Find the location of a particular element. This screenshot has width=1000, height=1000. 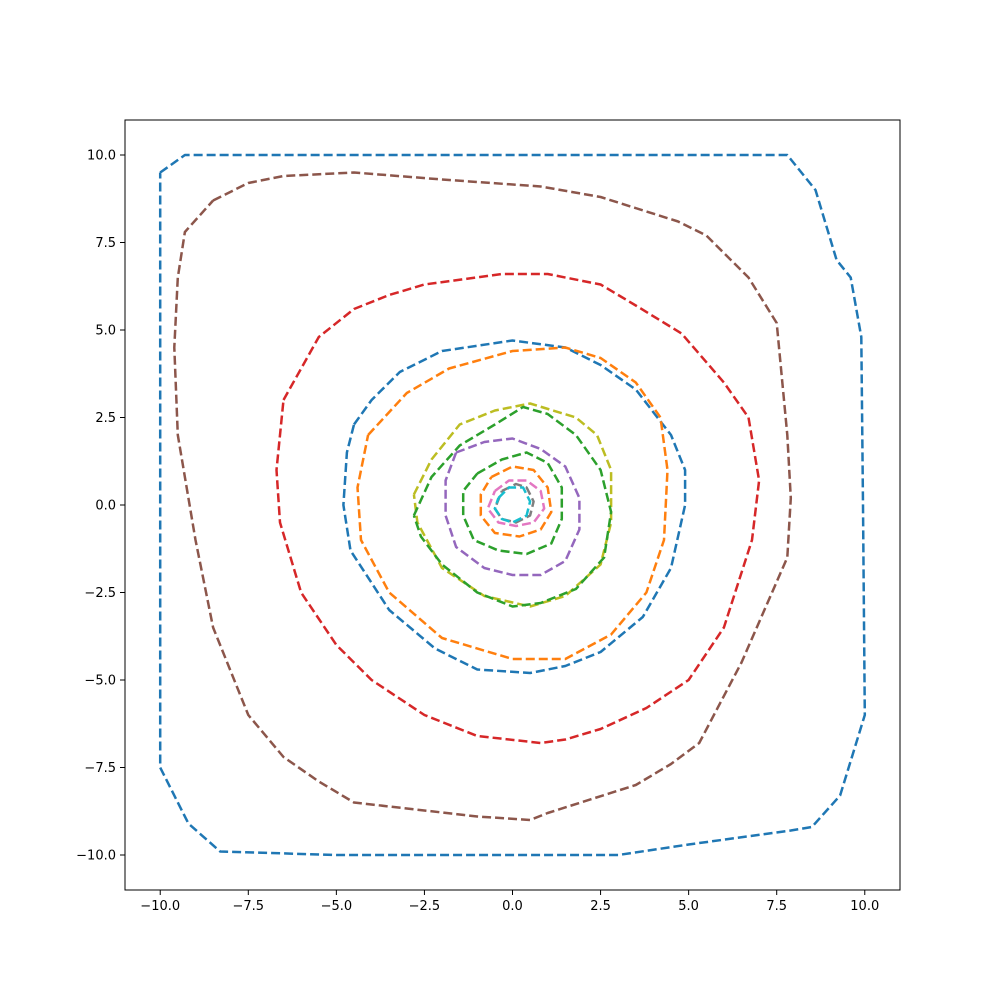

y-tick-label: −5.0 is located at coordinates (100, 681).